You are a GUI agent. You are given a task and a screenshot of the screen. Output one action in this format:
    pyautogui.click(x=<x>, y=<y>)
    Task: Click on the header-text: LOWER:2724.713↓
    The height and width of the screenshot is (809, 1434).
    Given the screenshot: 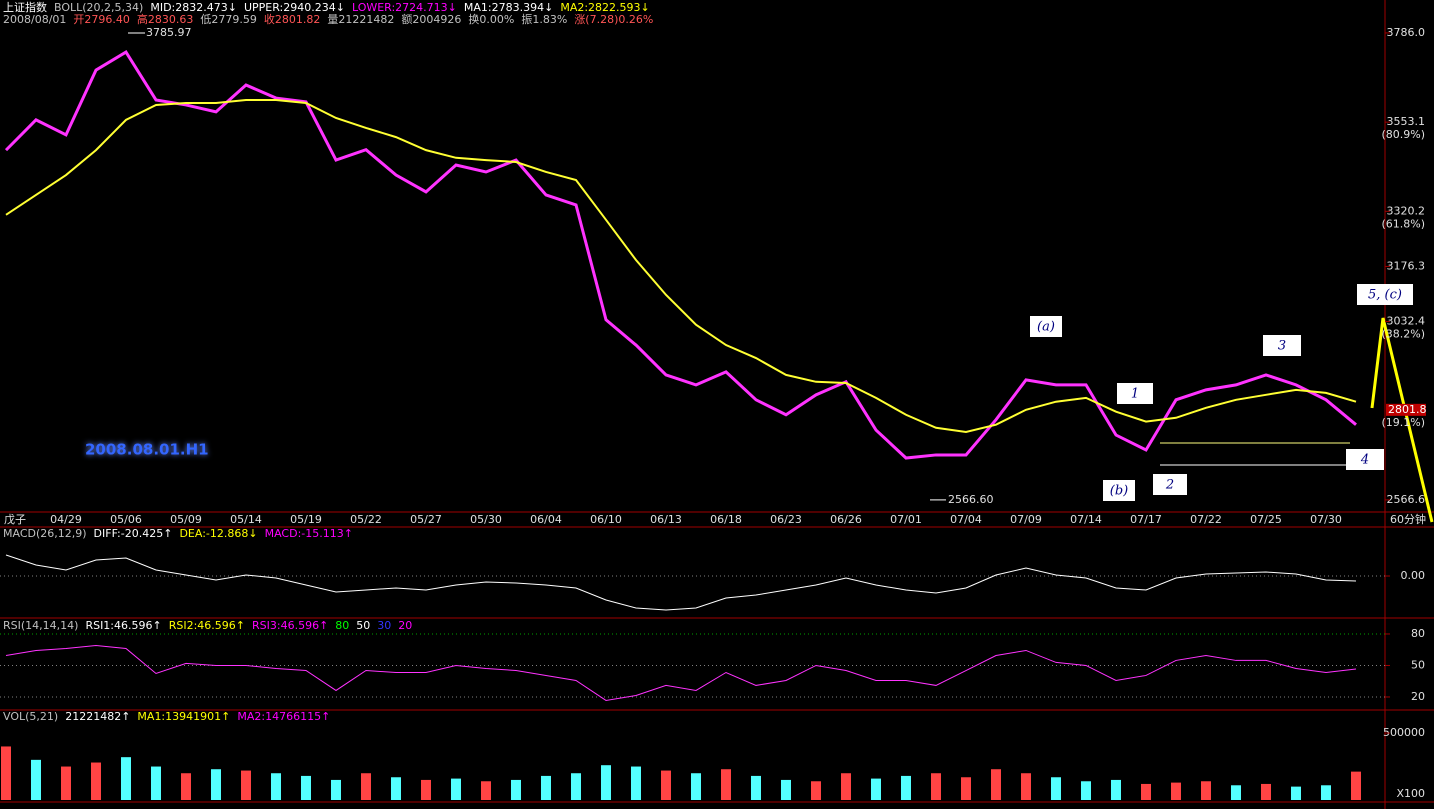 What is the action you would take?
    pyautogui.click(x=404, y=7)
    